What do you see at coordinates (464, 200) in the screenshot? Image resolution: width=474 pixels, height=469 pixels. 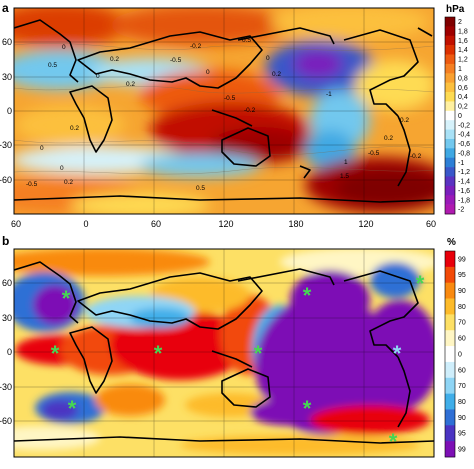 I see `colorbar-tick-label: -1,8` at bounding box center [464, 200].